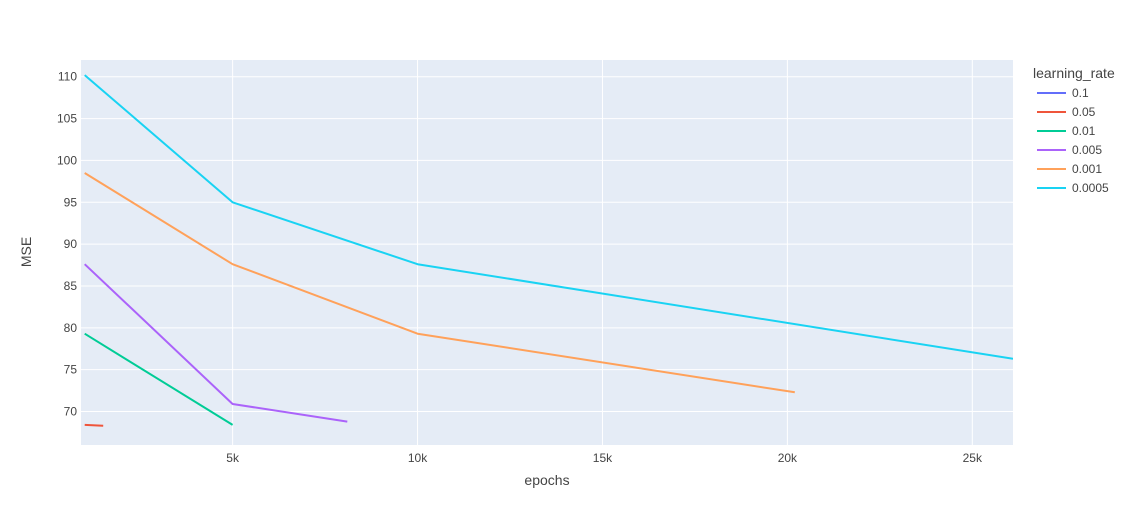 The width and height of the screenshot is (1141, 525). Describe the element at coordinates (1084, 112) in the screenshot. I see `legend-entry: 0.05` at that location.